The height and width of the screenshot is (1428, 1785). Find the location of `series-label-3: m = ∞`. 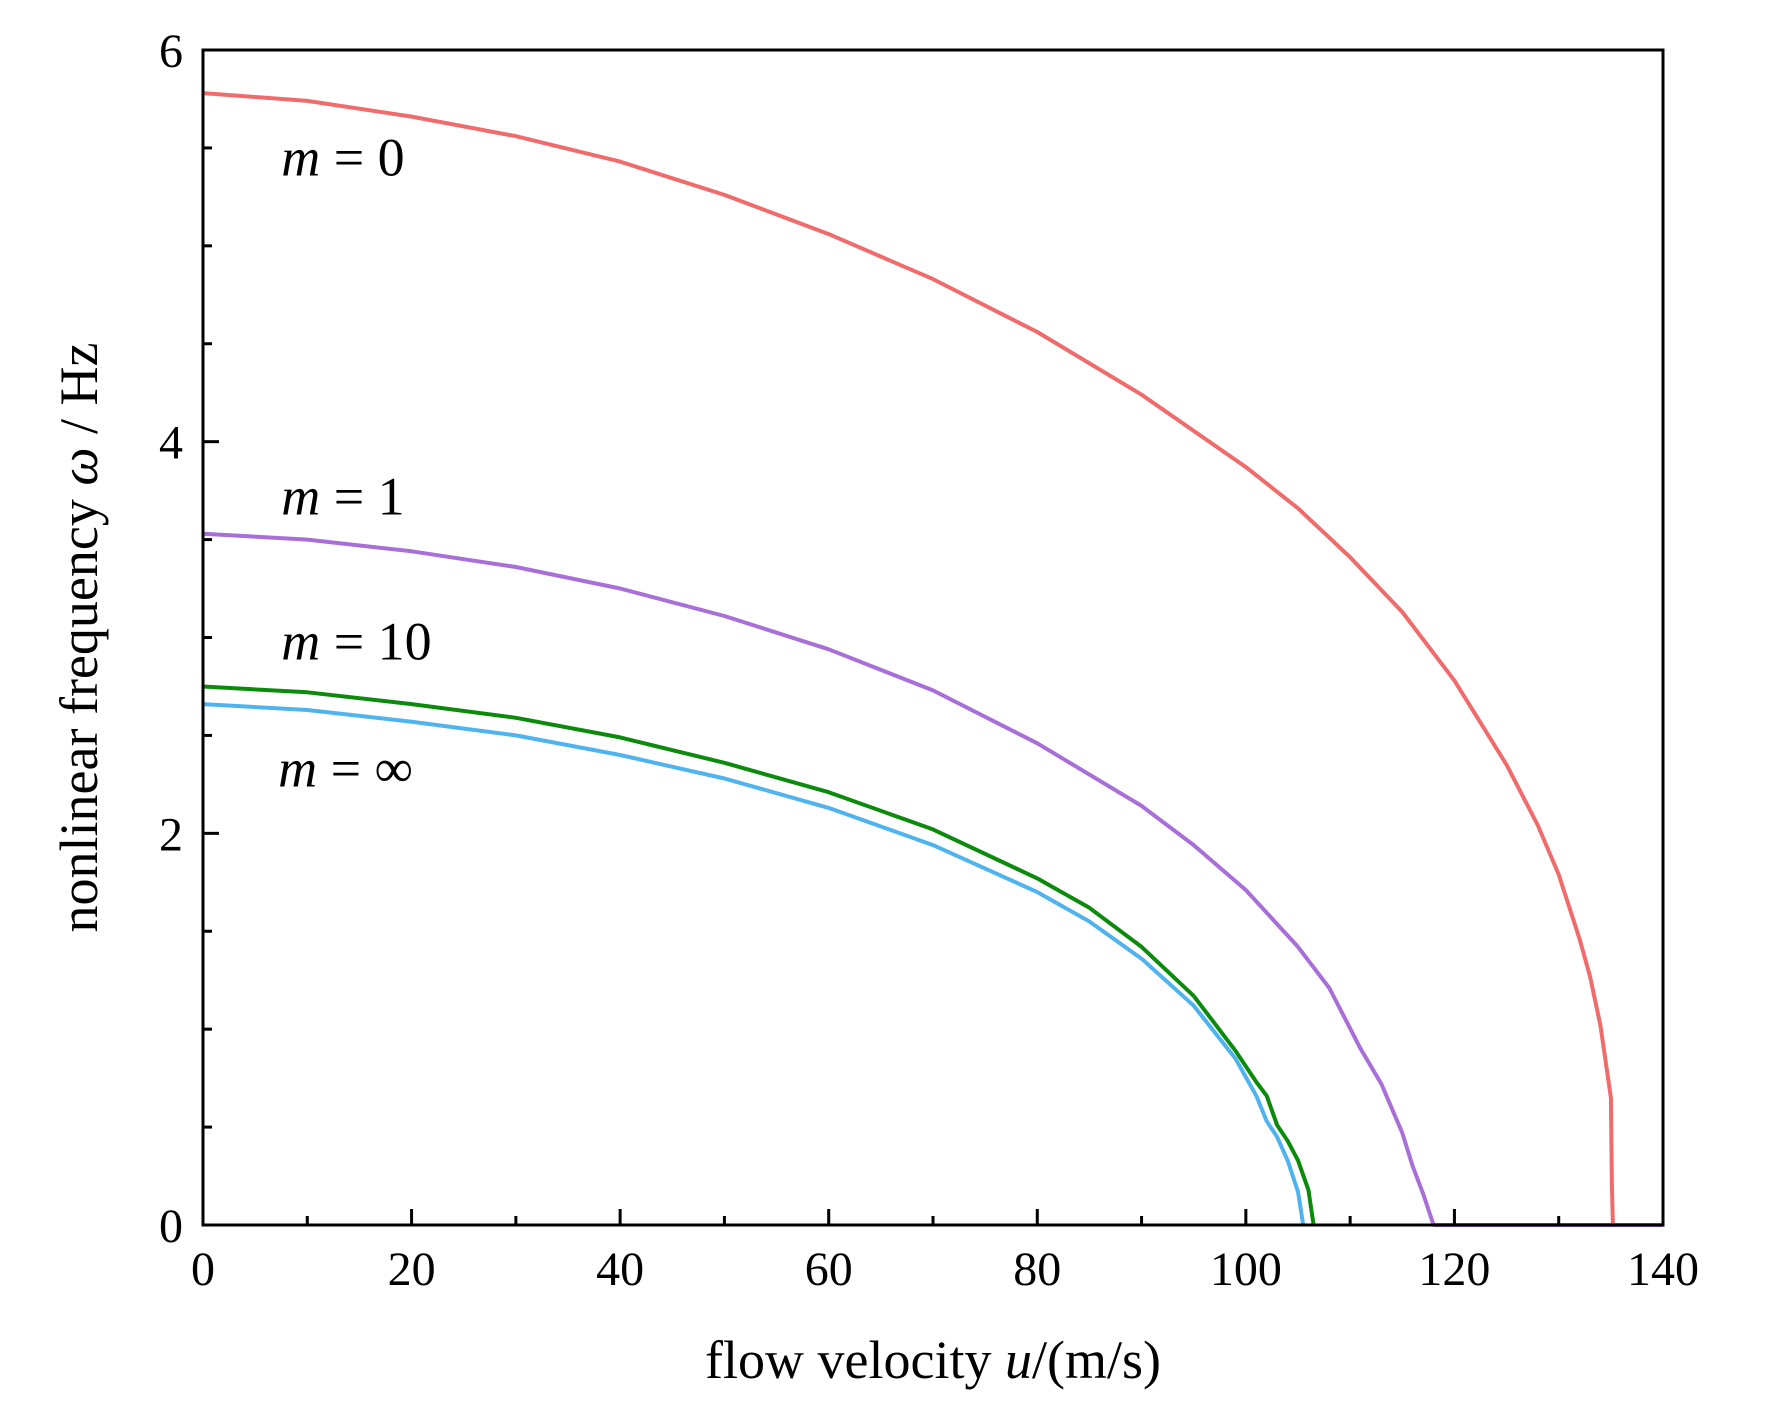

series-label-3: m = ∞ is located at coordinates (345, 769).